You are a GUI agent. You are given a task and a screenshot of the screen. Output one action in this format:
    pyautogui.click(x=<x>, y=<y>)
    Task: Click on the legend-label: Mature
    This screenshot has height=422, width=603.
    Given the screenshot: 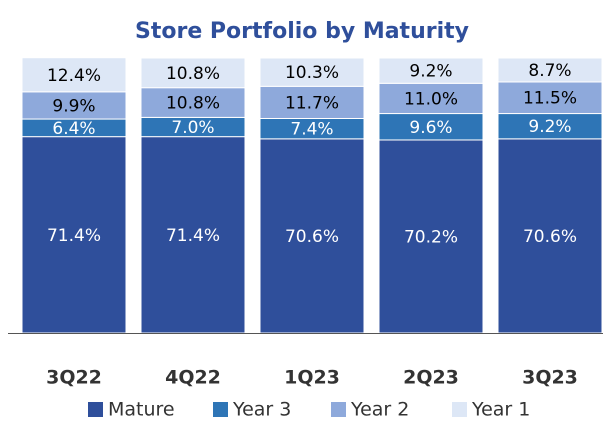 What is the action you would take?
    pyautogui.click(x=141, y=410)
    